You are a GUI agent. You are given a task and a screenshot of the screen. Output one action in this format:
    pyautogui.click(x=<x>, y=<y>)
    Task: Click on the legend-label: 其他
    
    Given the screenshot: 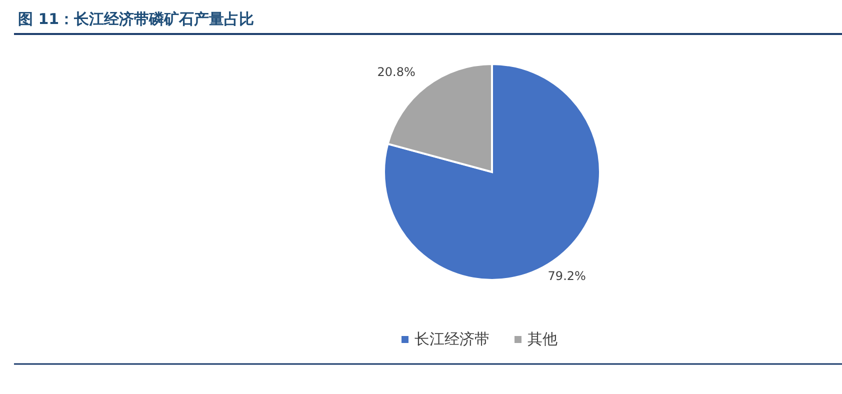 What is the action you would take?
    pyautogui.click(x=543, y=339)
    